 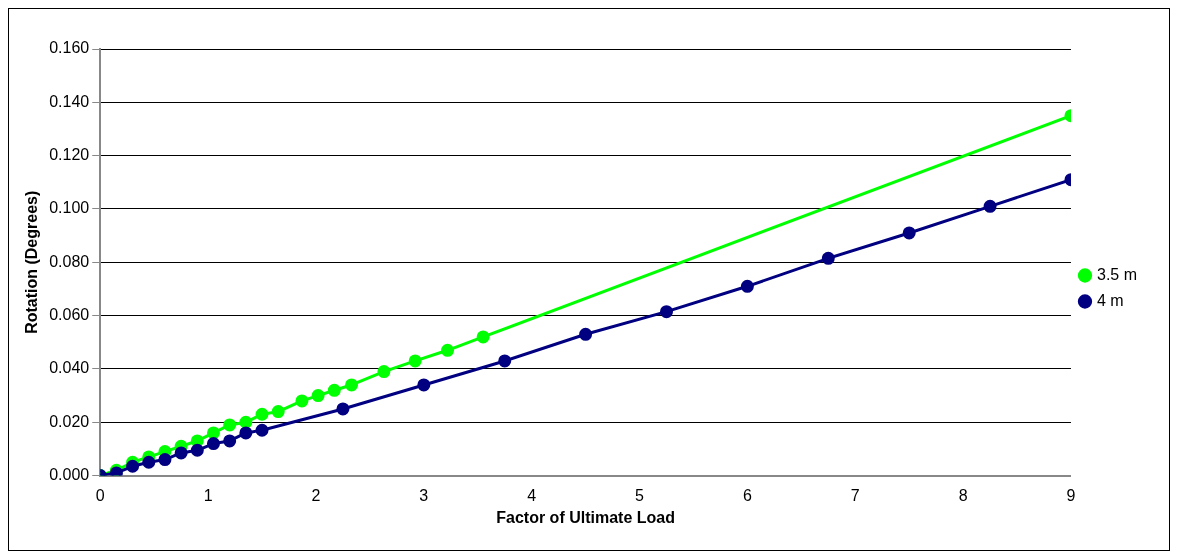 What do you see at coordinates (69, 208) in the screenshot?
I see `y-tick-label: 0.100` at bounding box center [69, 208].